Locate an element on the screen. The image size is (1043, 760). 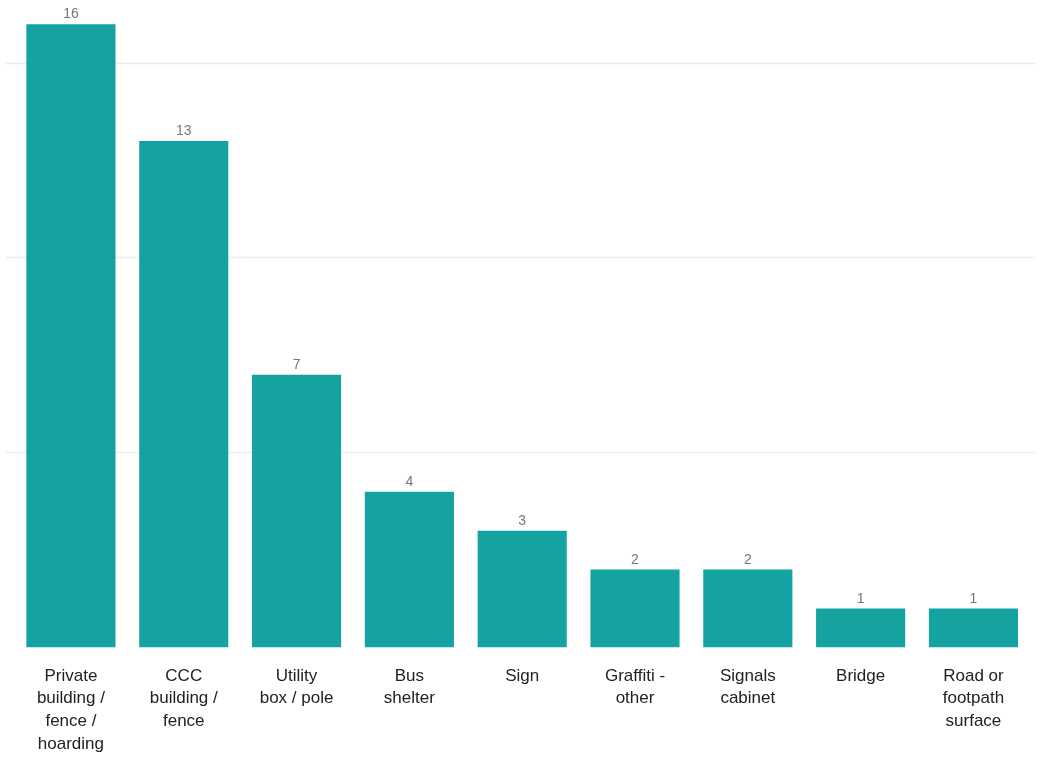
x-tick-label: Bridge is located at coordinates (861, 675).